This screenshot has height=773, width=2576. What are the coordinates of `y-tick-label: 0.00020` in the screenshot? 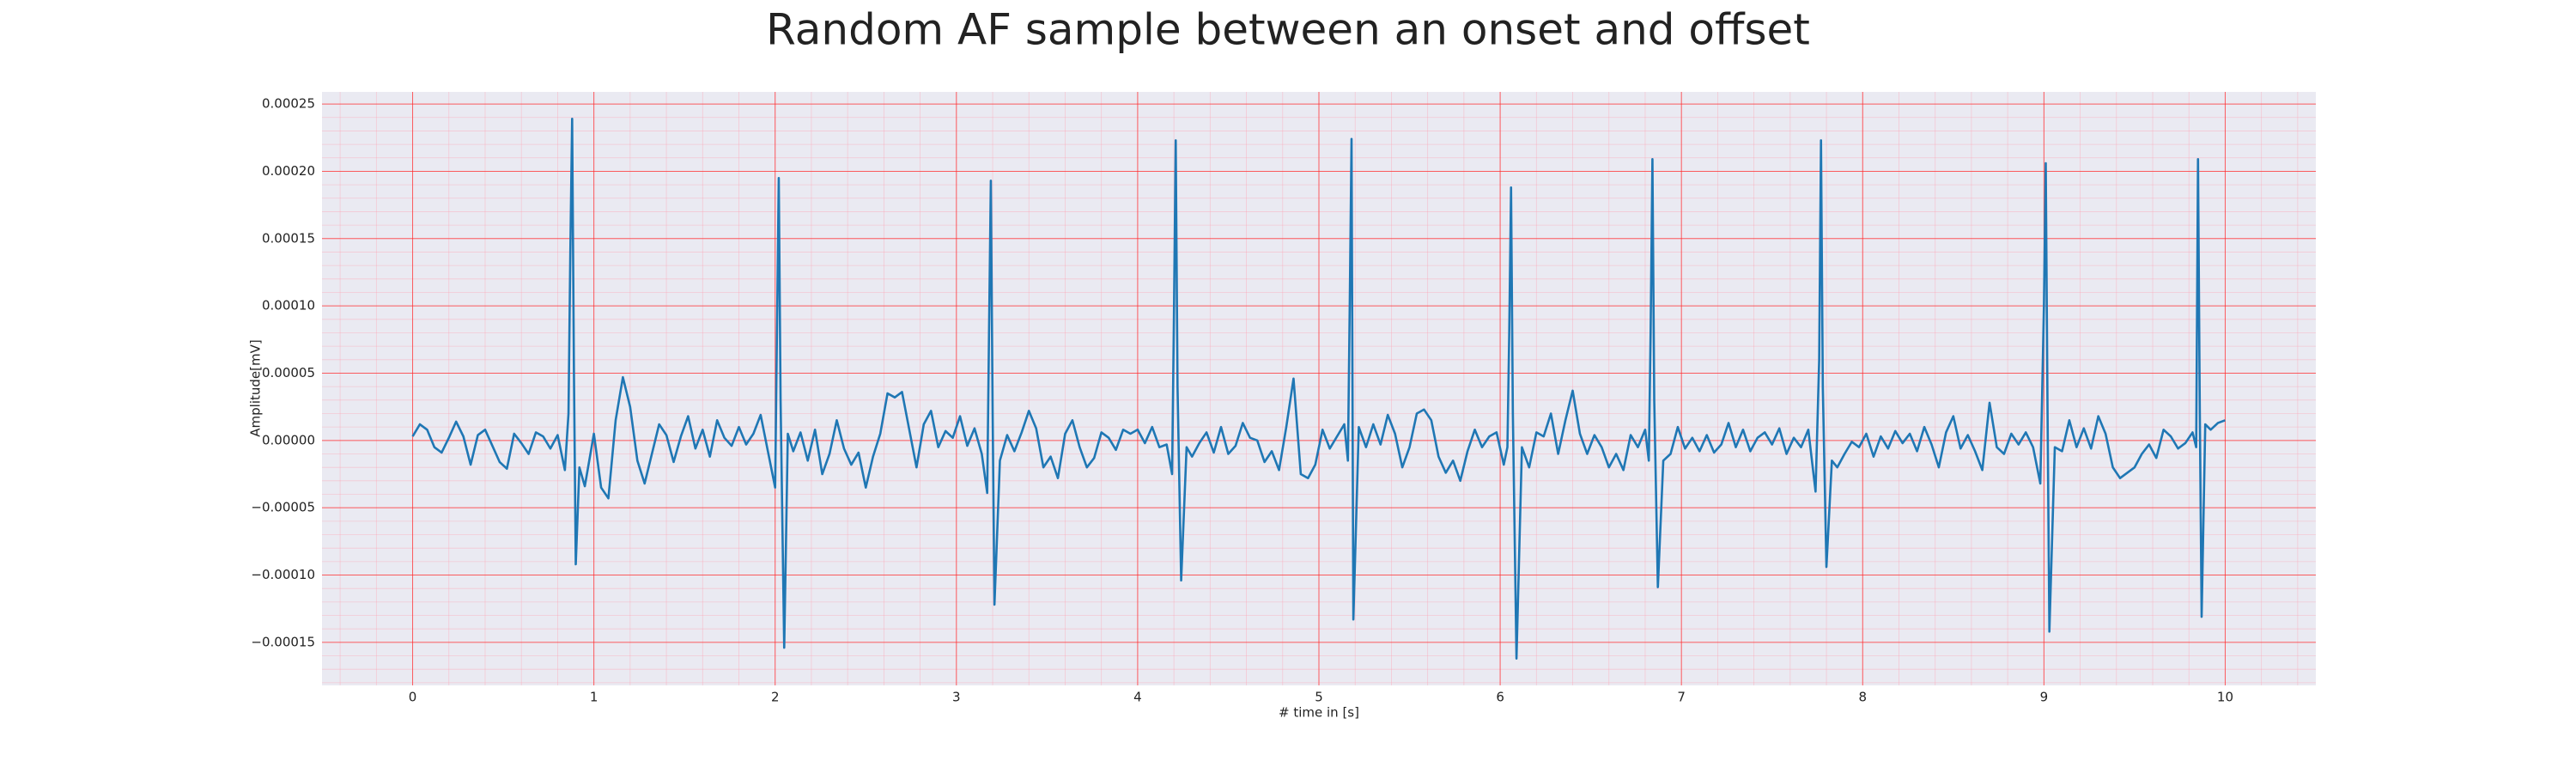 It's located at (289, 171).